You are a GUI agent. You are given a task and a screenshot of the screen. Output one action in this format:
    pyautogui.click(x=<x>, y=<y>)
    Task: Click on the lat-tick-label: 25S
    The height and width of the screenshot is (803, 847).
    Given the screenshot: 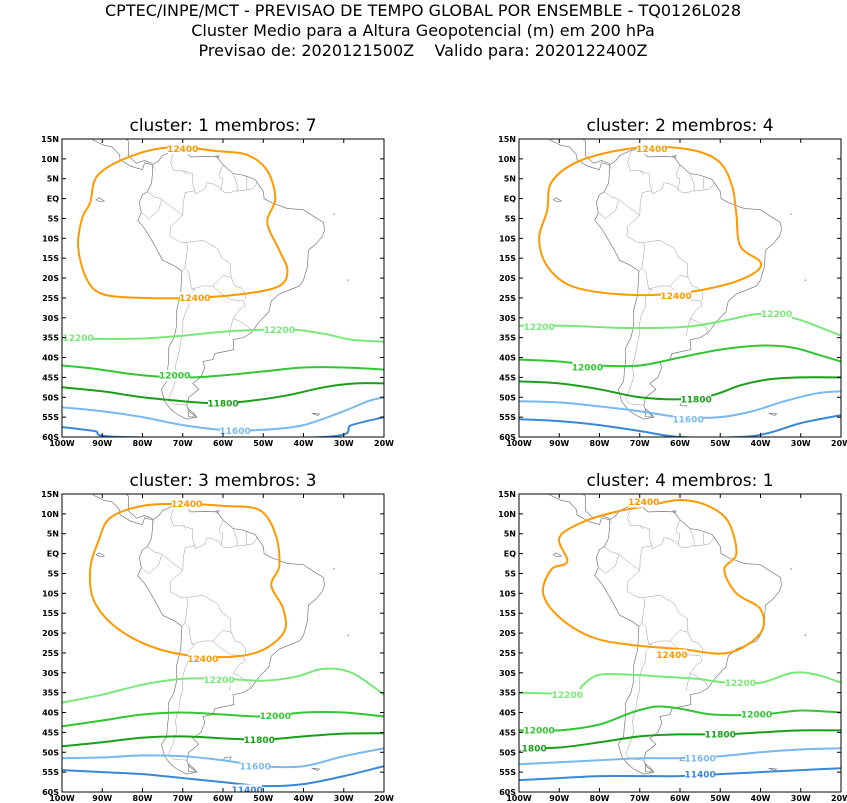 What is the action you would take?
    pyautogui.click(x=507, y=653)
    